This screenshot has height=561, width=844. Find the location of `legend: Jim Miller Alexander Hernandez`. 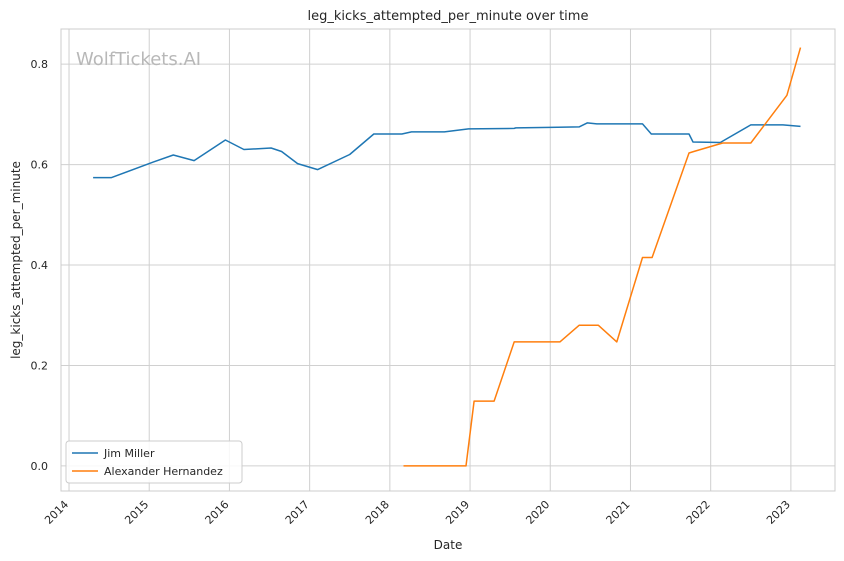

legend: Jim Miller Alexander Hernandez is located at coordinates (154, 462).